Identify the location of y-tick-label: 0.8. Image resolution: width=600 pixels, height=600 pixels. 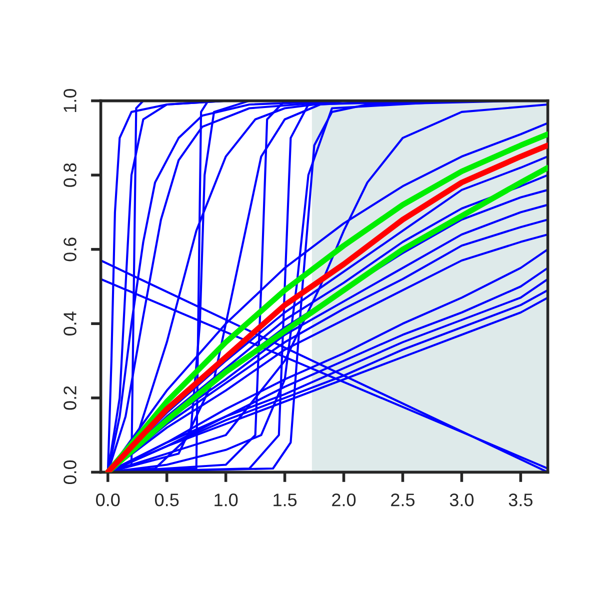
(70, 175).